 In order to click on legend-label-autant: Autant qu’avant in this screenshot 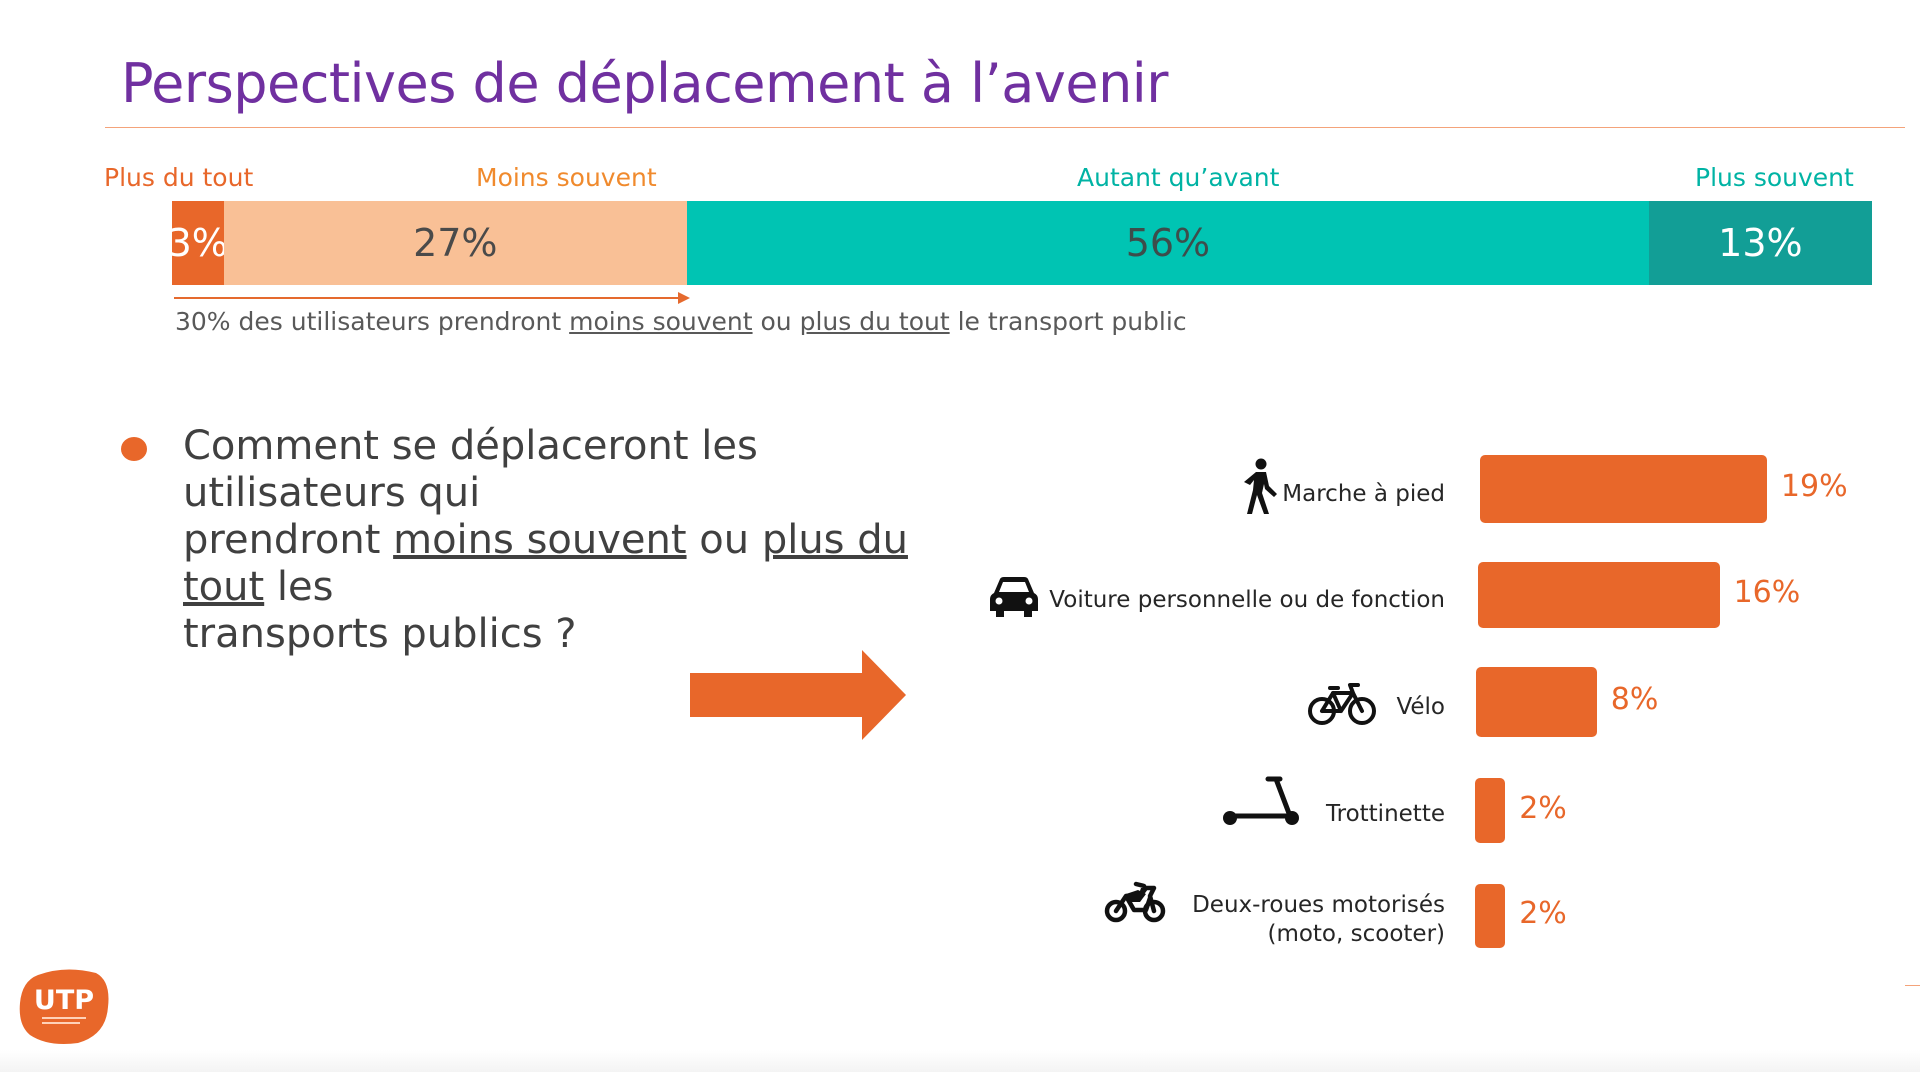, I will do `click(1178, 177)`.